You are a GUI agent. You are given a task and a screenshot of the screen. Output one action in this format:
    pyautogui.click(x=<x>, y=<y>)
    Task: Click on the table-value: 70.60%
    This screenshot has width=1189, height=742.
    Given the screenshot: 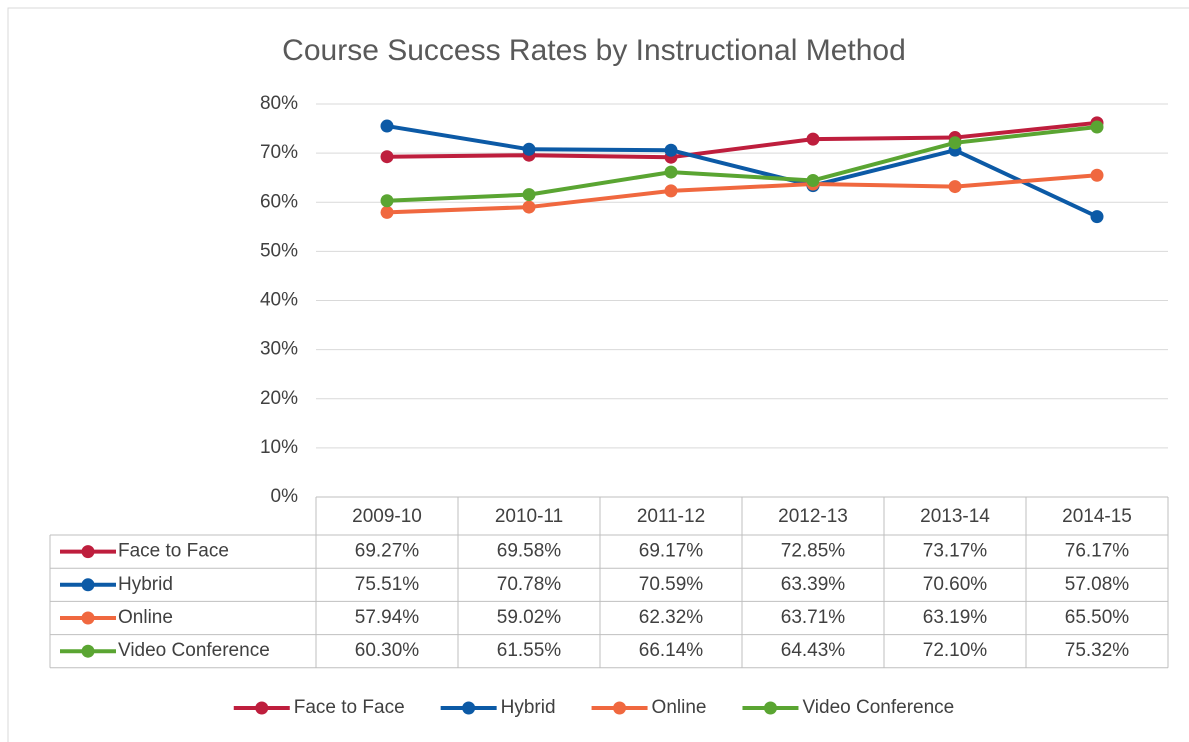 What is the action you would take?
    pyautogui.click(x=955, y=584)
    